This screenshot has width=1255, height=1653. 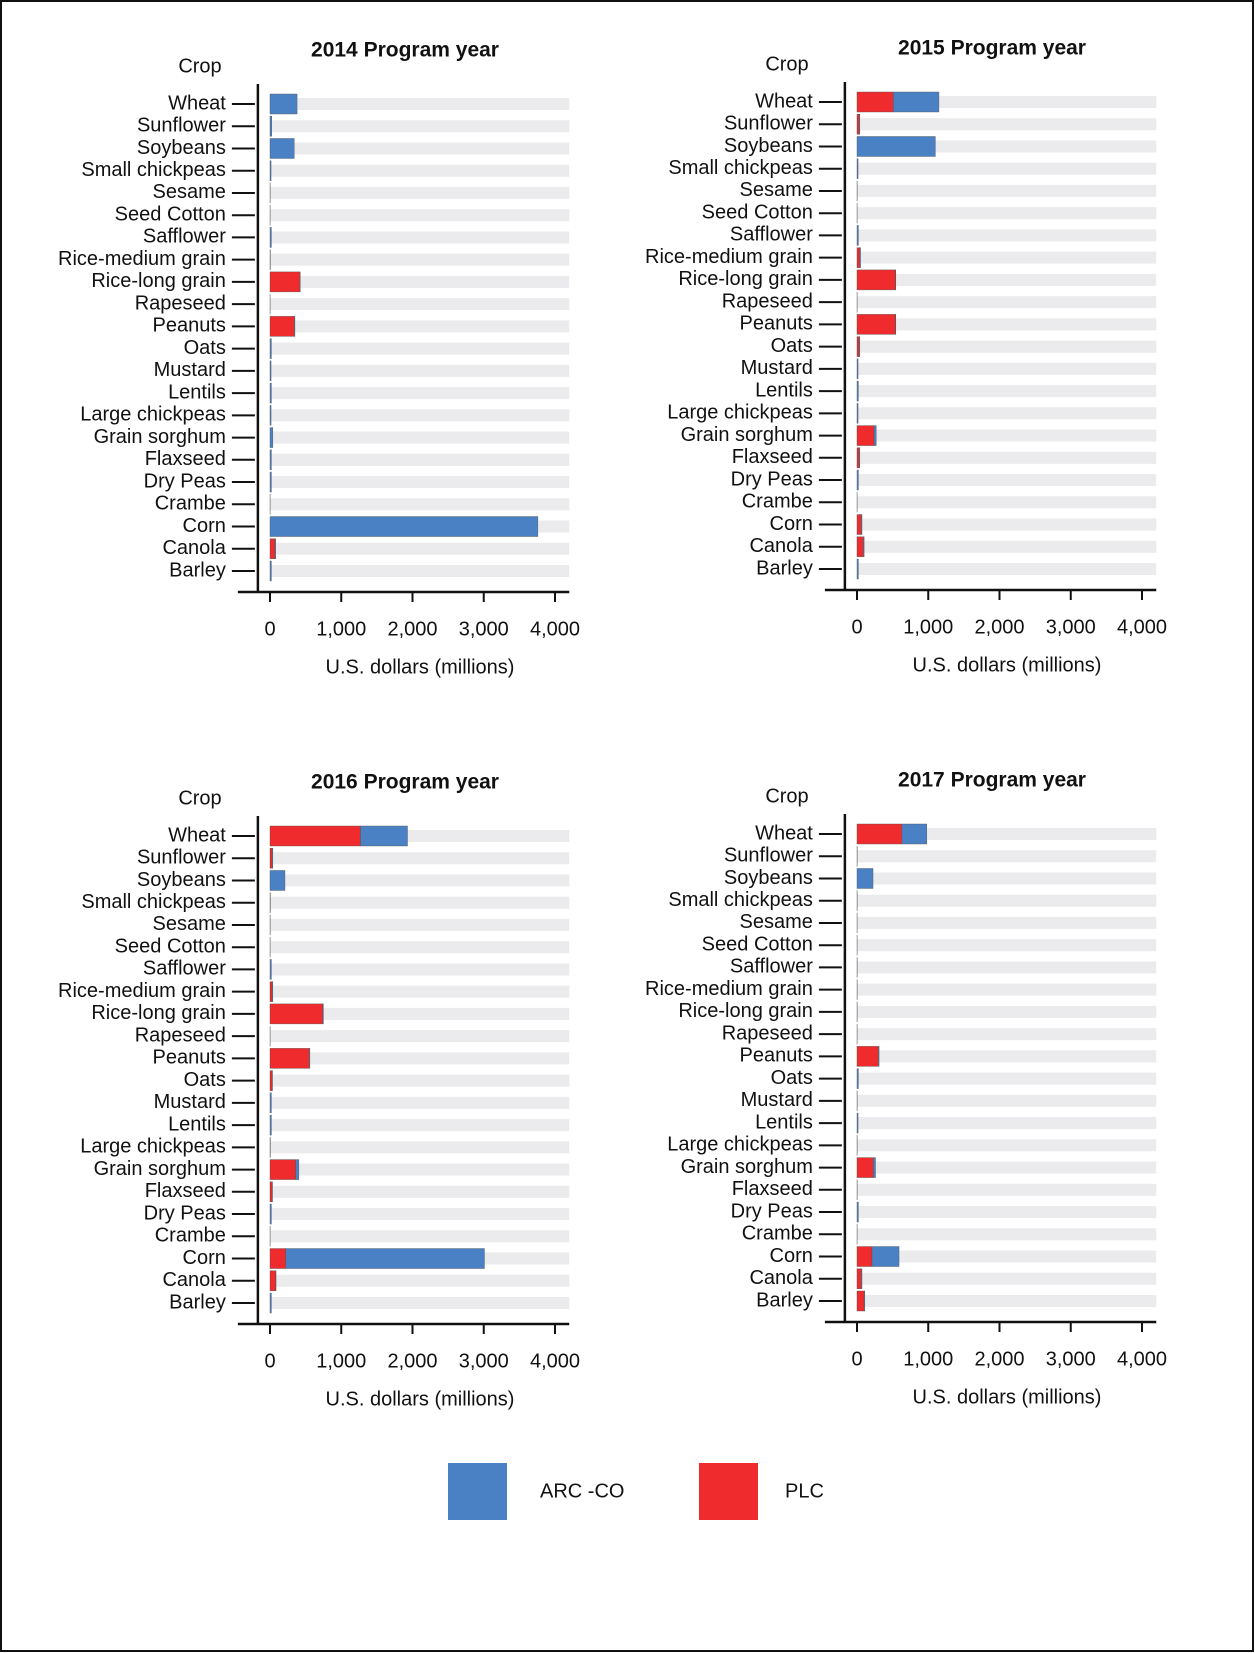 I want to click on category-label: Peanuts, so click(x=188, y=326).